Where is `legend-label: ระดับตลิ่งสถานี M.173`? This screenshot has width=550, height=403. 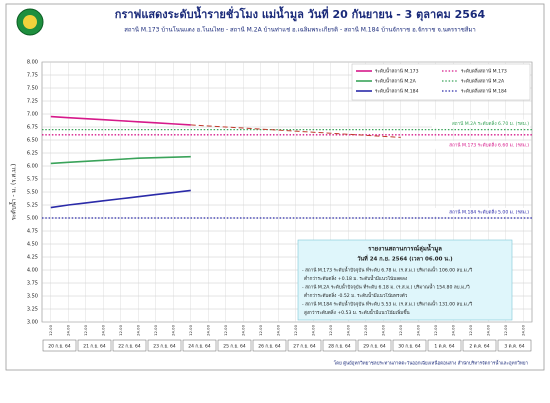 legend-label: ระดับตลิ่งสถานี M.173 is located at coordinates (484, 71).